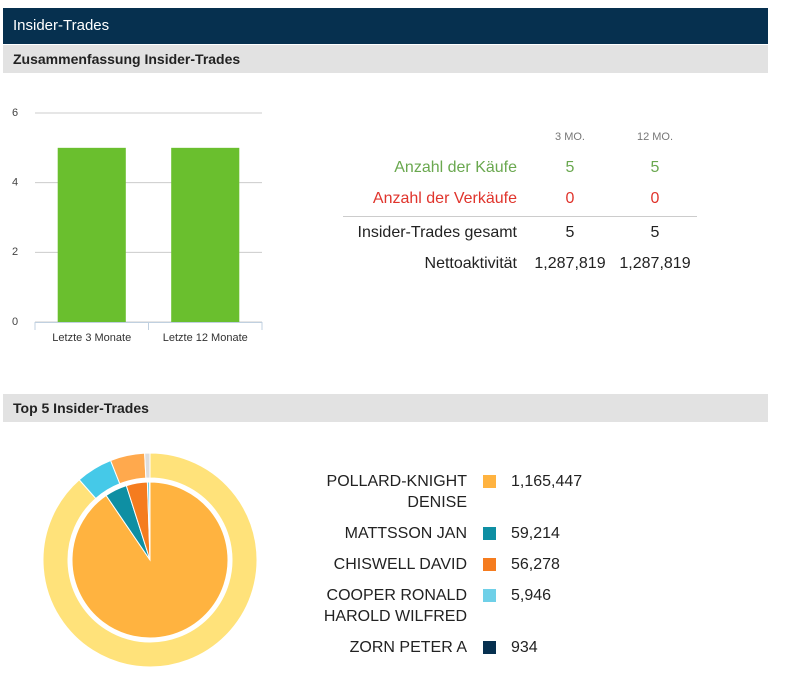 This screenshot has width=792, height=684. What do you see at coordinates (395, 606) in the screenshot?
I see `legend-label: COOPER RONALD HAROLD WILFRED` at bounding box center [395, 606].